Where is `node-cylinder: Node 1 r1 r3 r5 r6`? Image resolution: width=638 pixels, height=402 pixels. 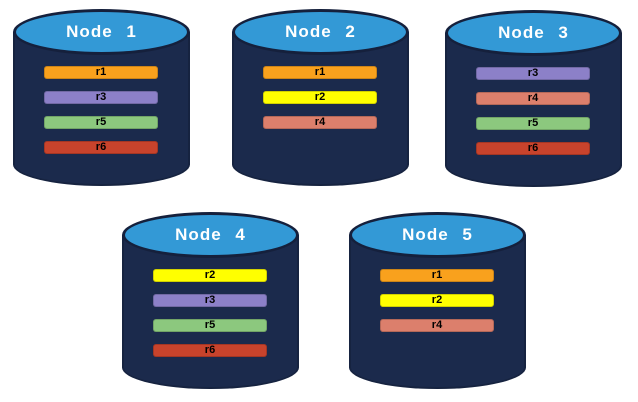 node-cylinder: Node 1 r1 r3 r5 r6 is located at coordinates (101, 97).